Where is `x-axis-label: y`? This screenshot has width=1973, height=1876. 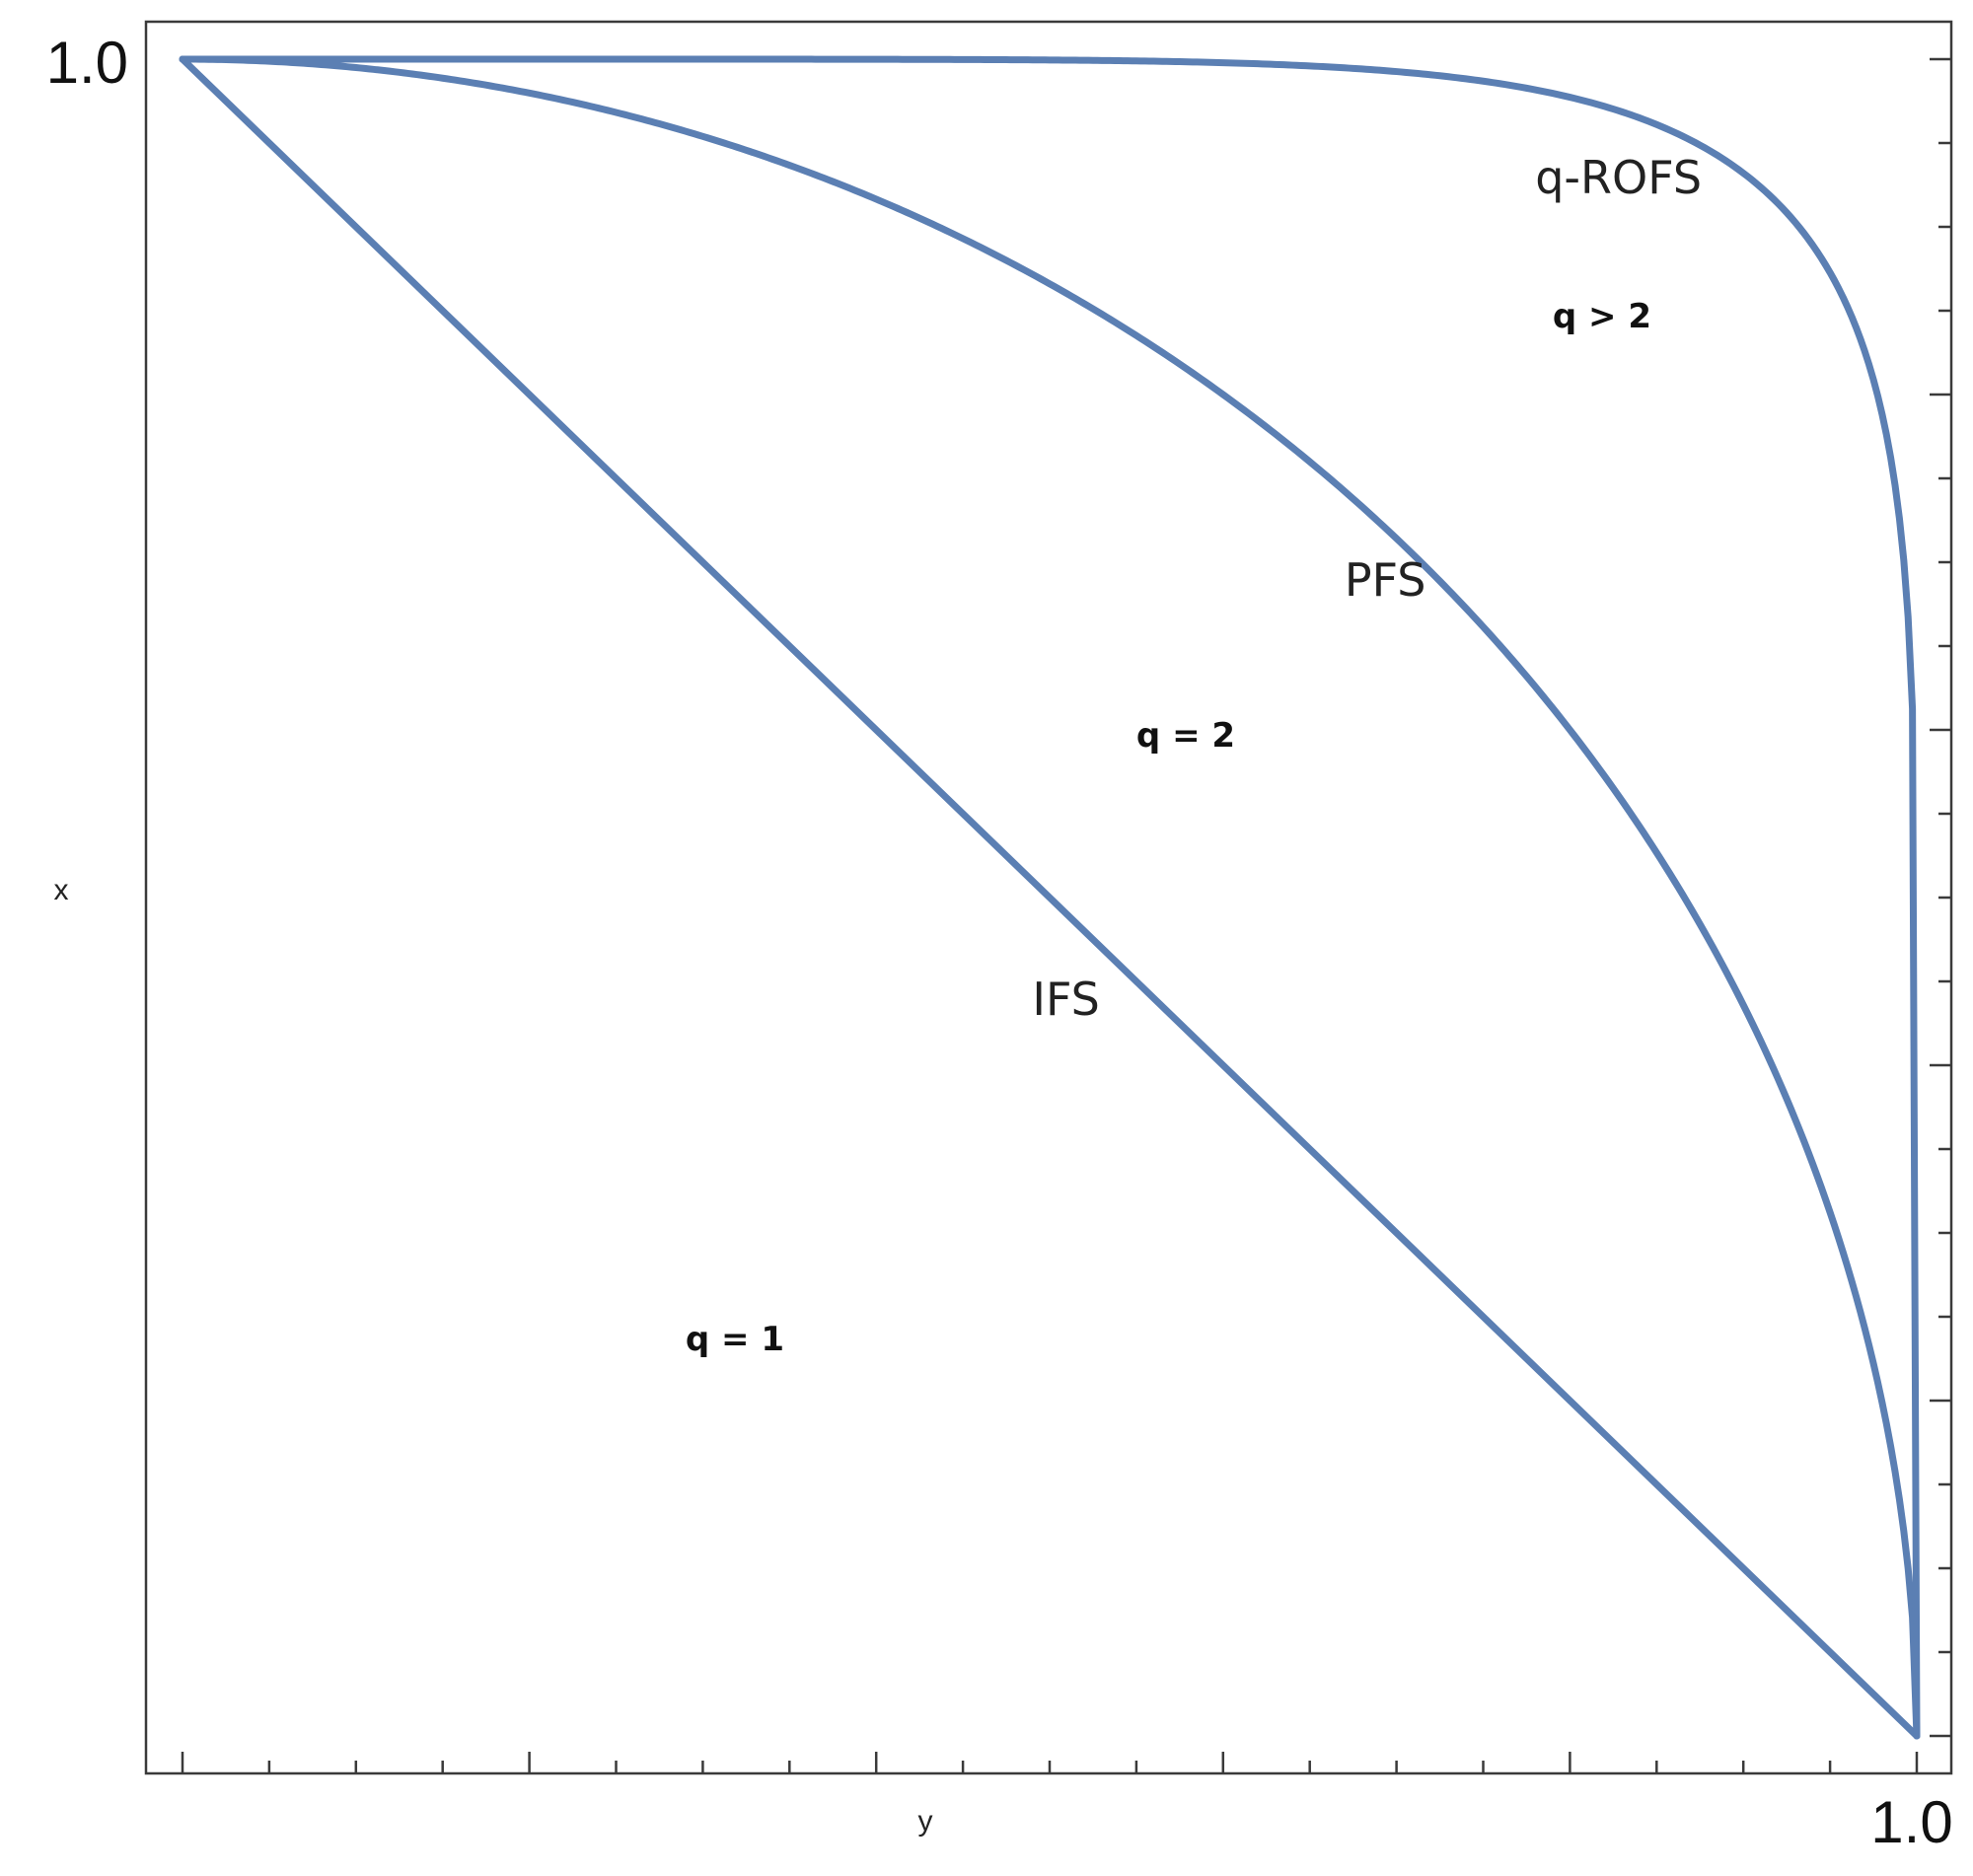 x-axis-label: y is located at coordinates (925, 1821).